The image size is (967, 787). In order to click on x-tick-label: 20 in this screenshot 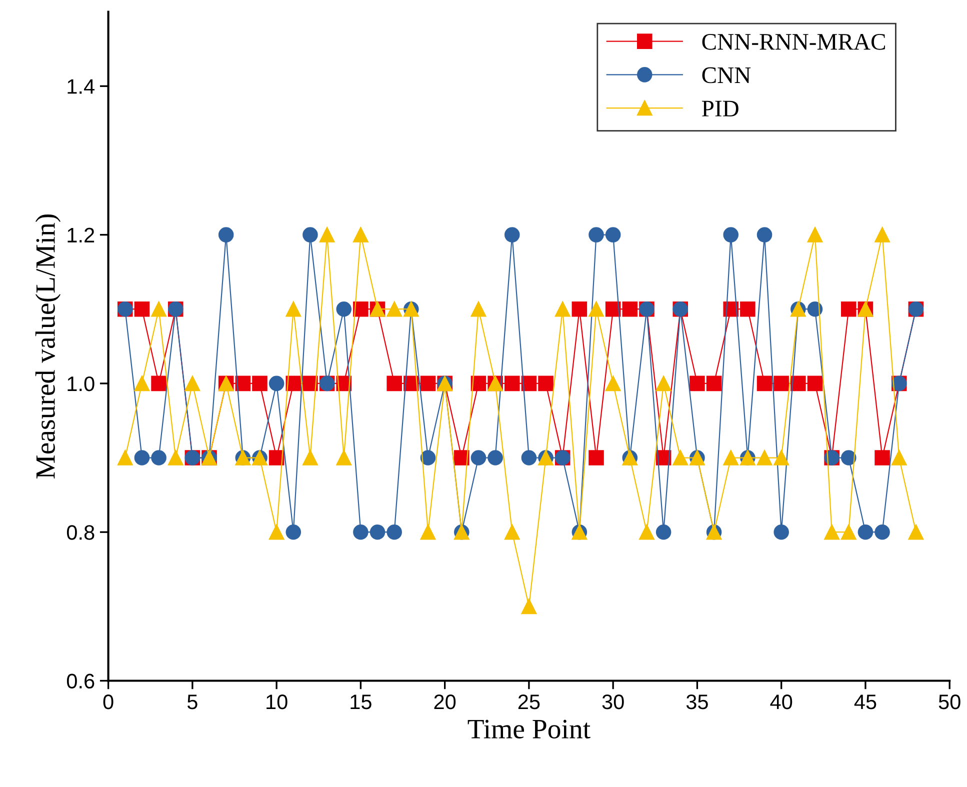, I will do `click(445, 702)`.